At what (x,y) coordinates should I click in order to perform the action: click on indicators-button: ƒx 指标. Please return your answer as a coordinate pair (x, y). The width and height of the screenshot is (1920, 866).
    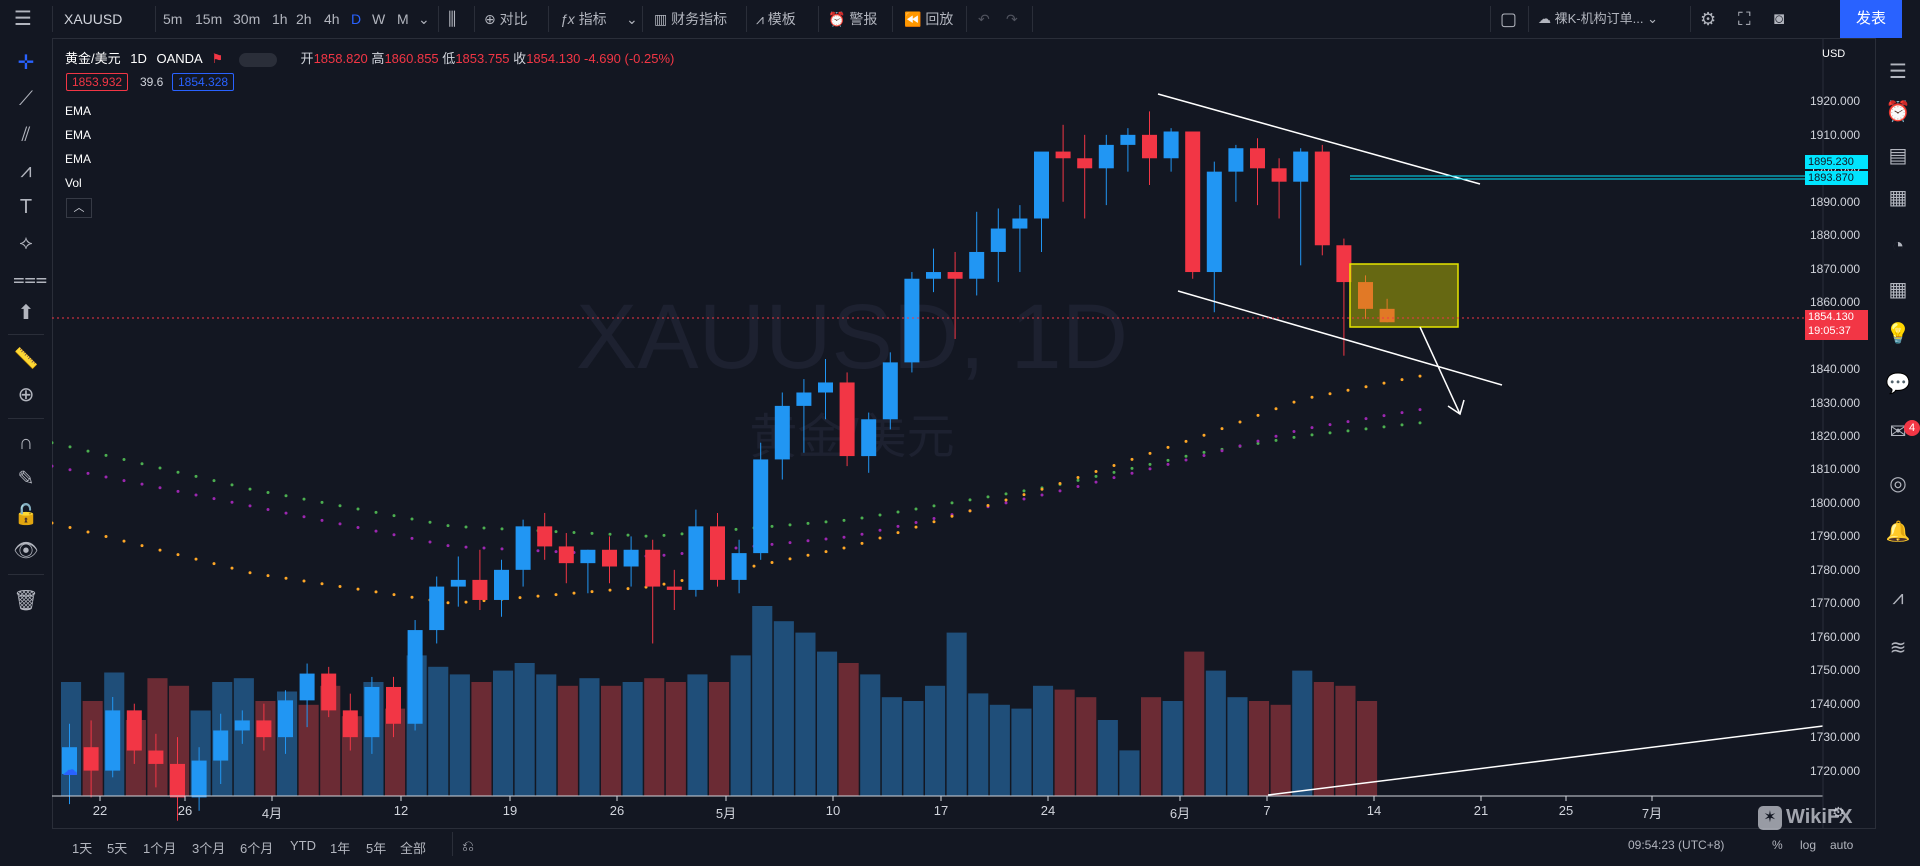
    Looking at the image, I should click on (583, 19).